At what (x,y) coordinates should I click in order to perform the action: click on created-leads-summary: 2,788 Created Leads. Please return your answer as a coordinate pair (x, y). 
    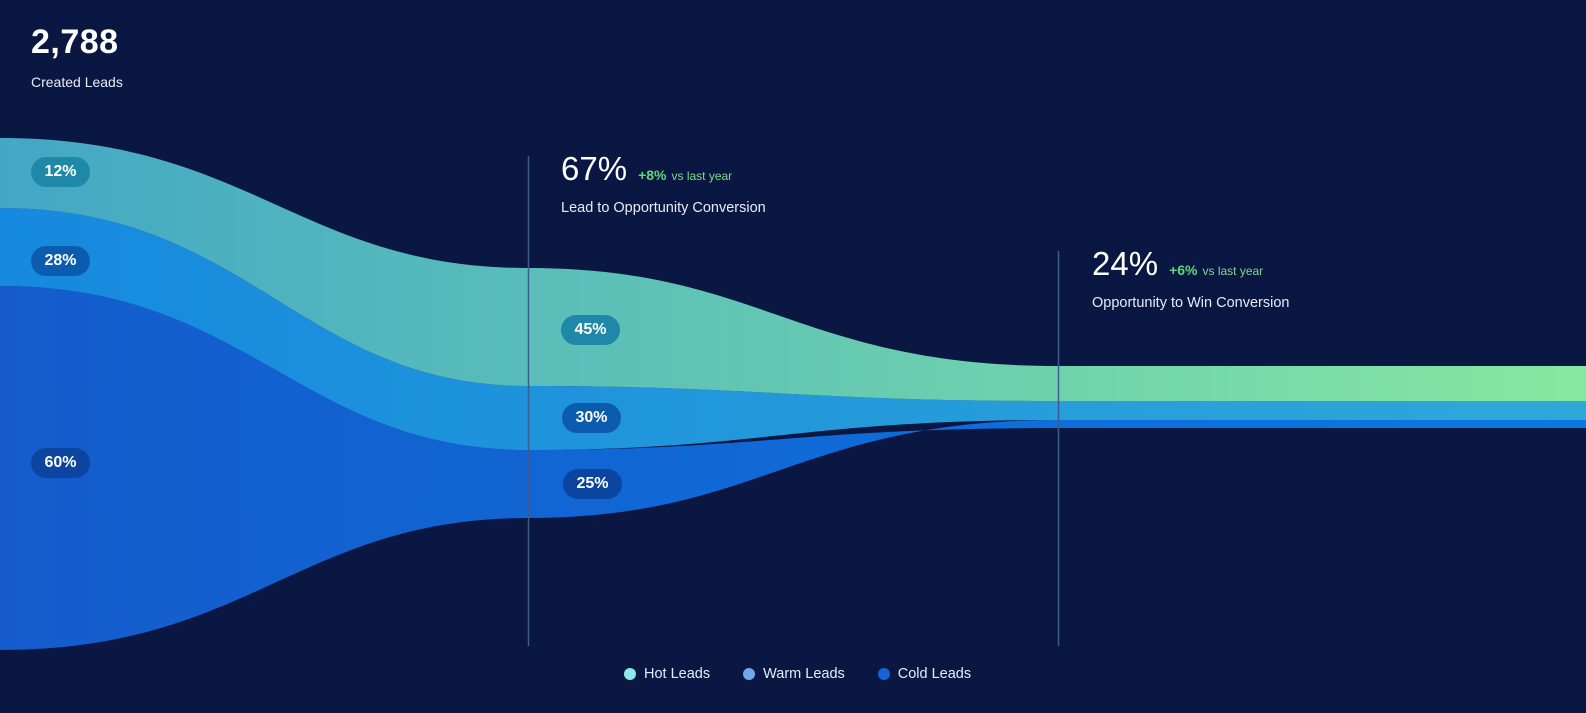
    Looking at the image, I should click on (77, 56).